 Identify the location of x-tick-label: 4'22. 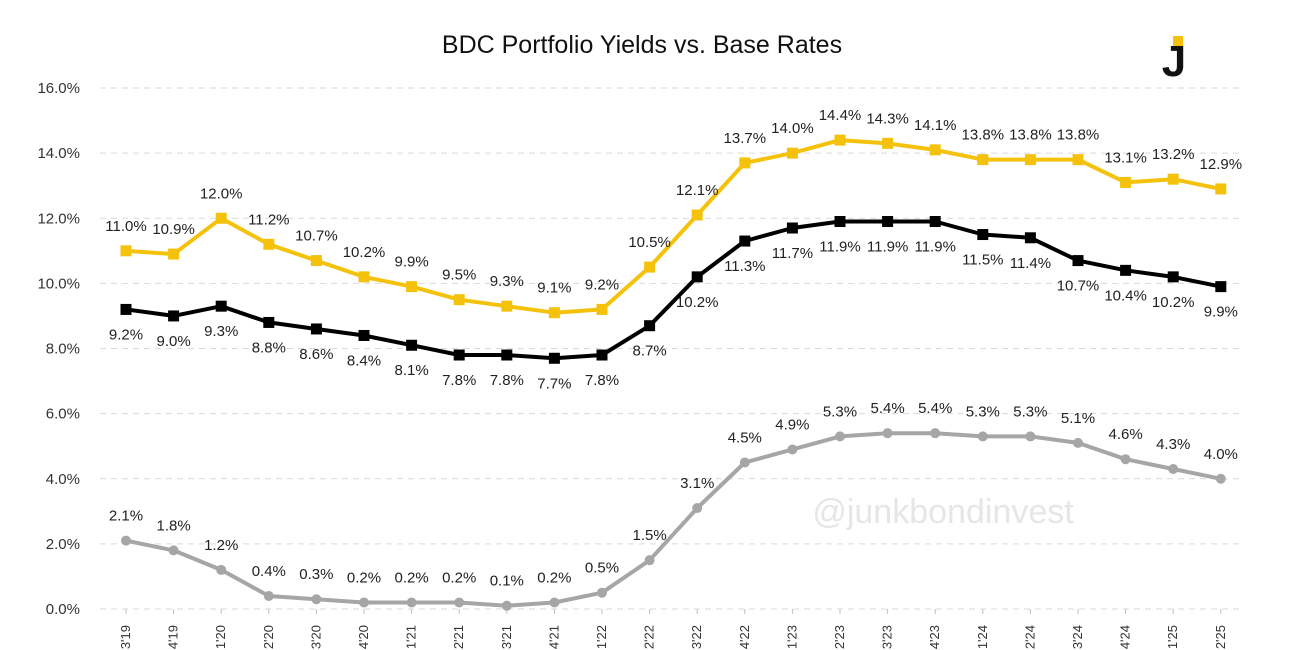
(744, 637).